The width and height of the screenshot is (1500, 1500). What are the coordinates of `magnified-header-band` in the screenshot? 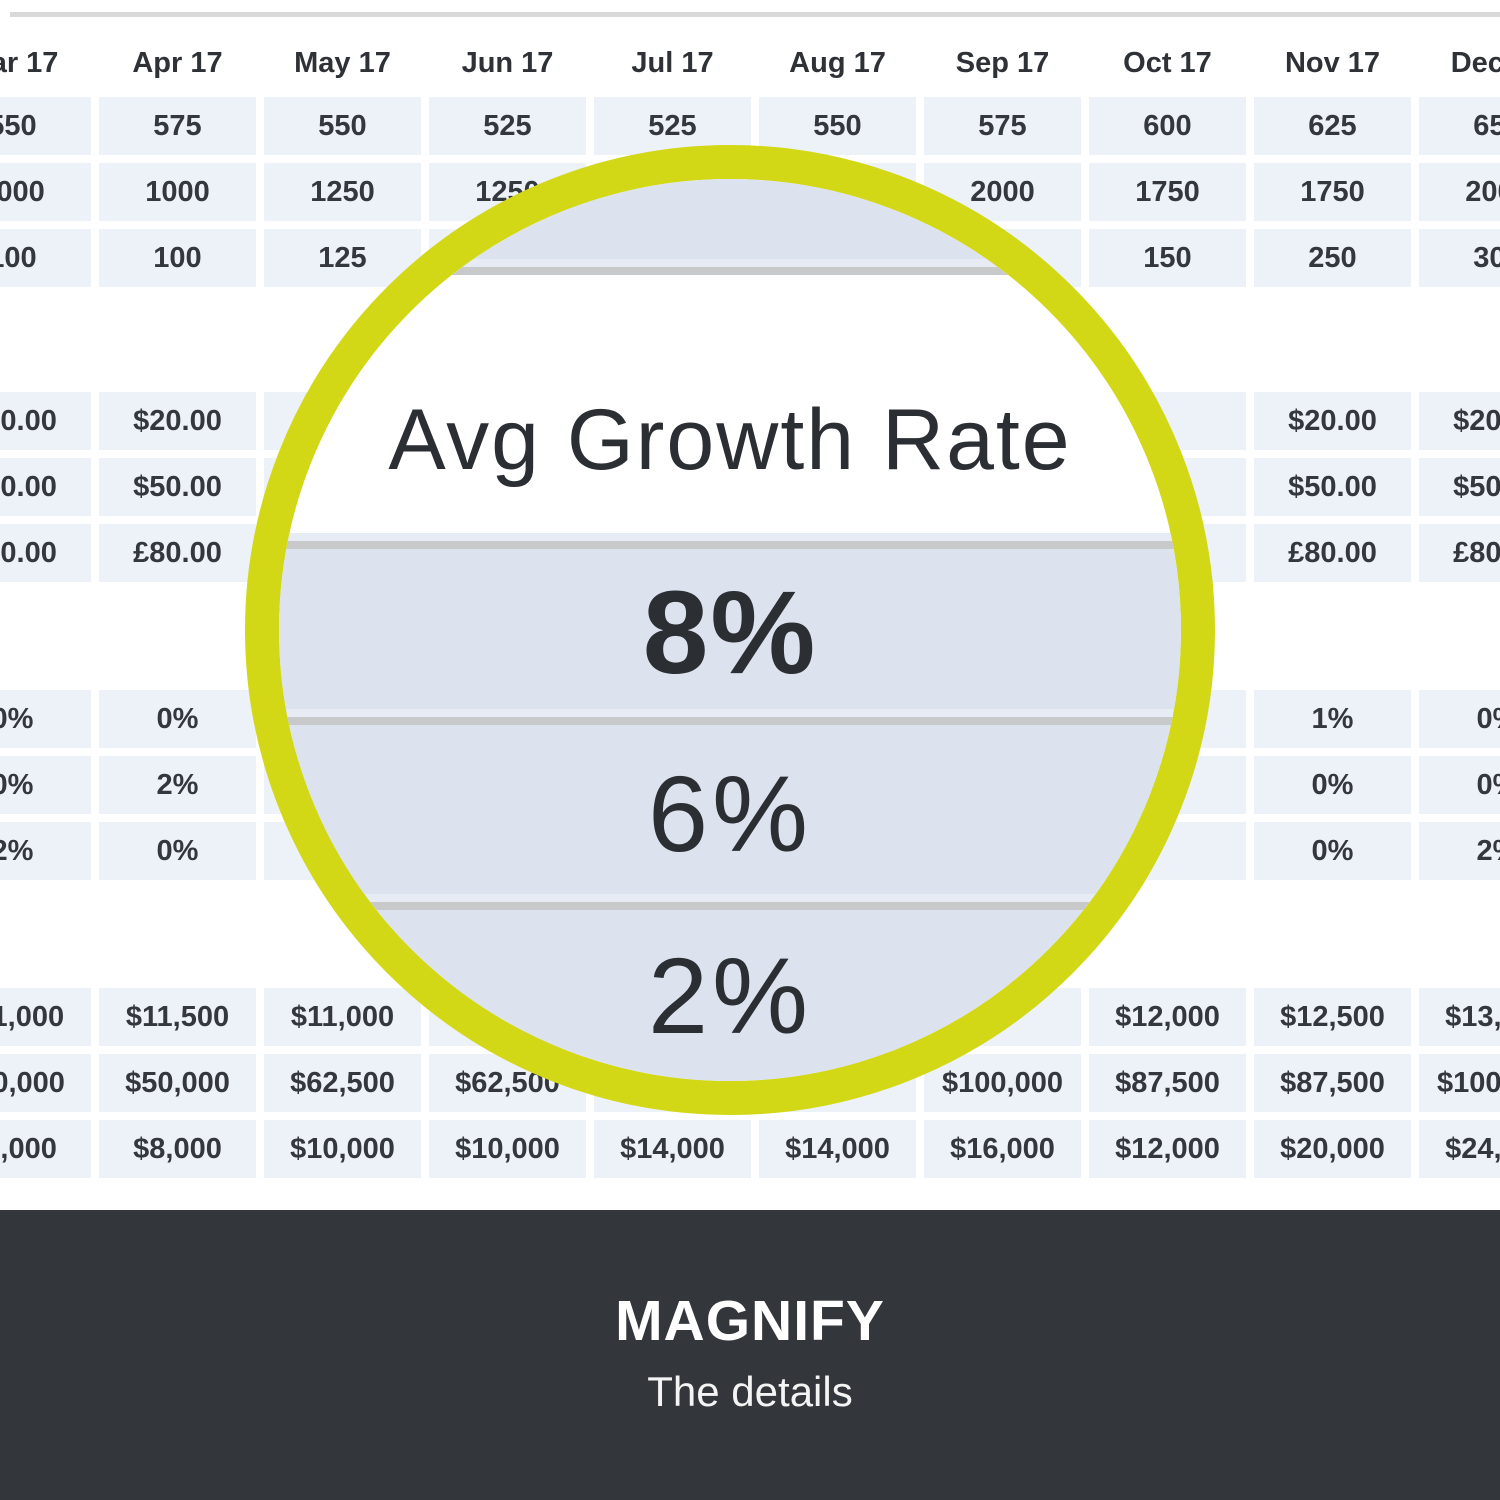 It's located at (730, 408).